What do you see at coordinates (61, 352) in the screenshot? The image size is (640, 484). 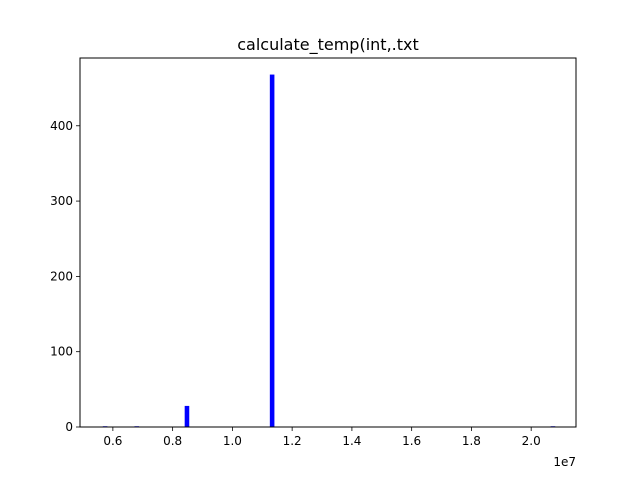 I see `y-tick-label-1: 100` at bounding box center [61, 352].